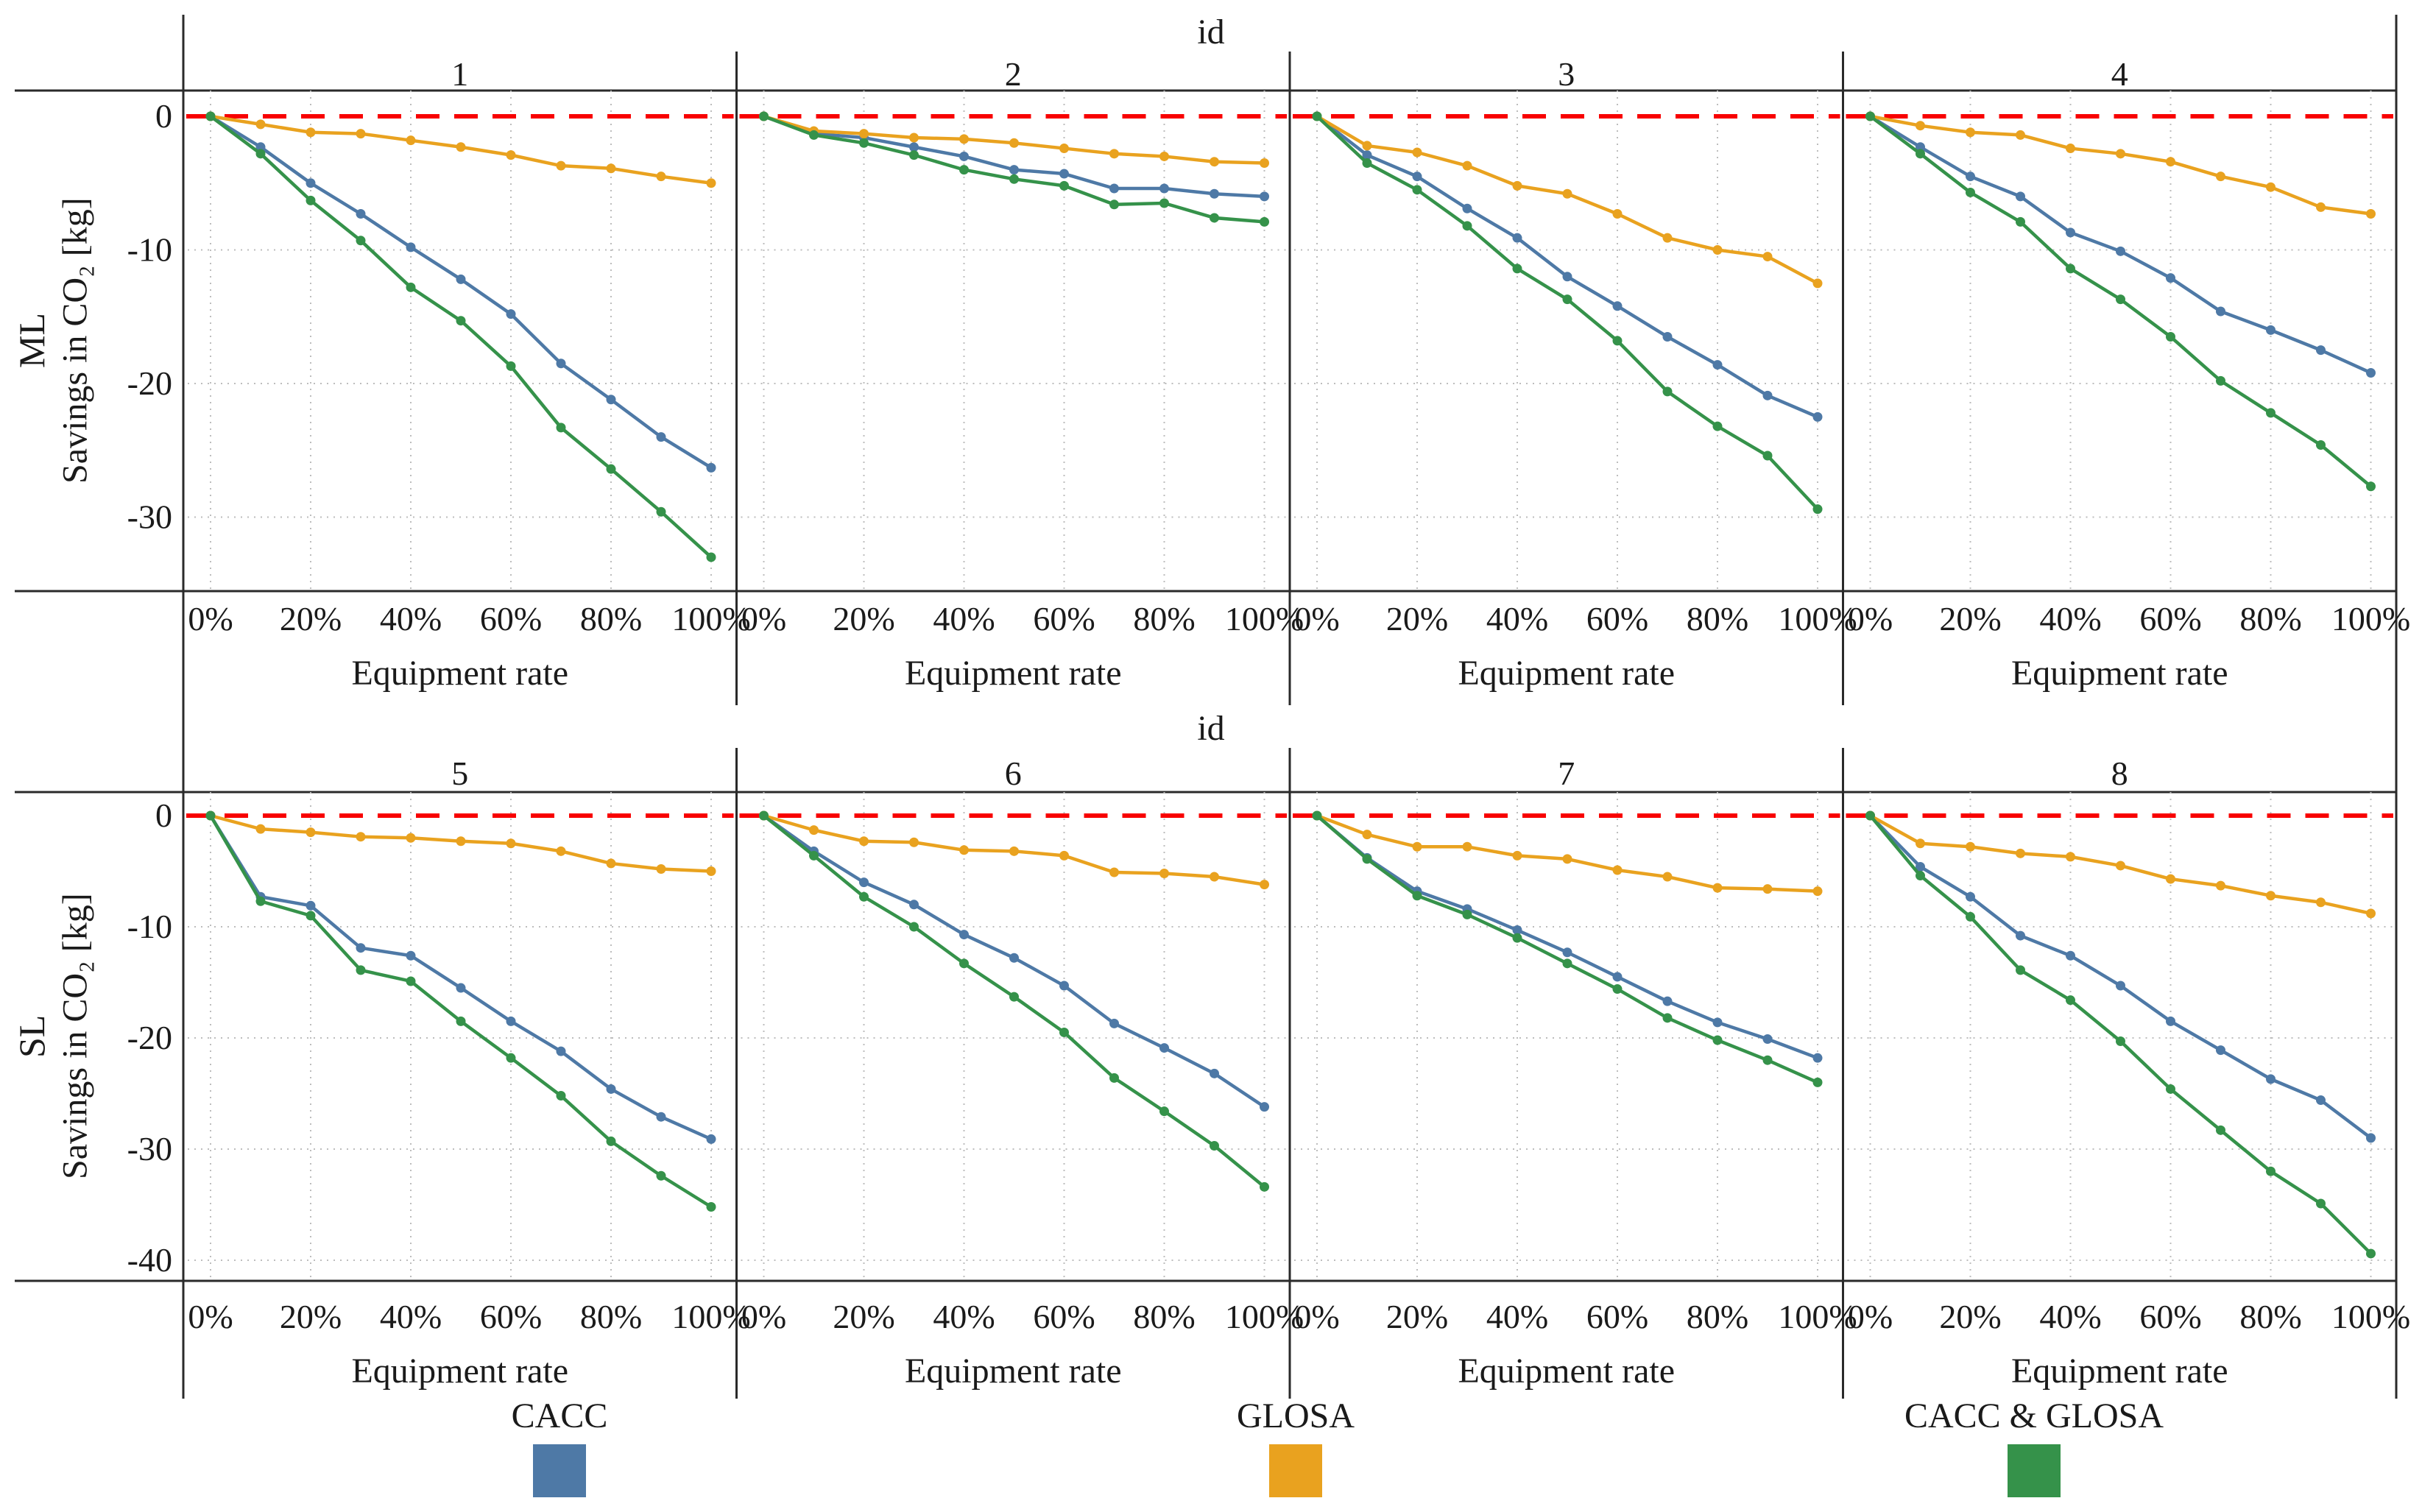  I want to click on legend-label-glosa: GLOSA, so click(1295, 1415).